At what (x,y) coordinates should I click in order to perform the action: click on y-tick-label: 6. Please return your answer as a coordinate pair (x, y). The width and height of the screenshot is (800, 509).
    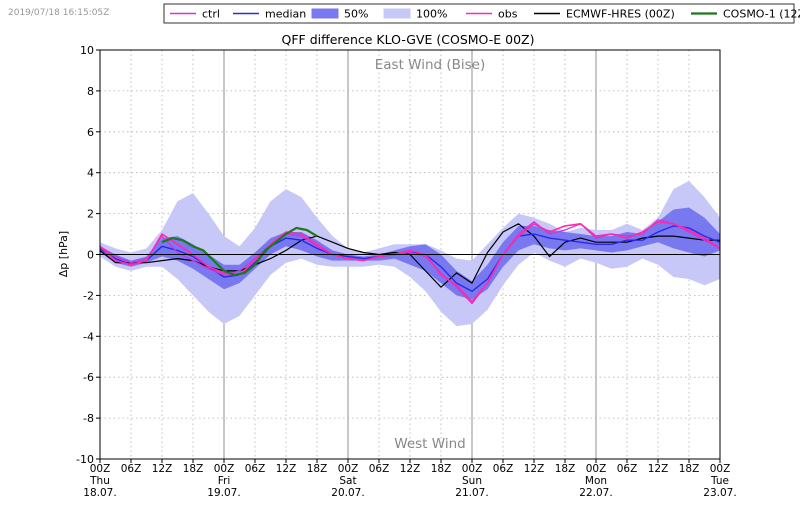
    Looking at the image, I should click on (90, 132).